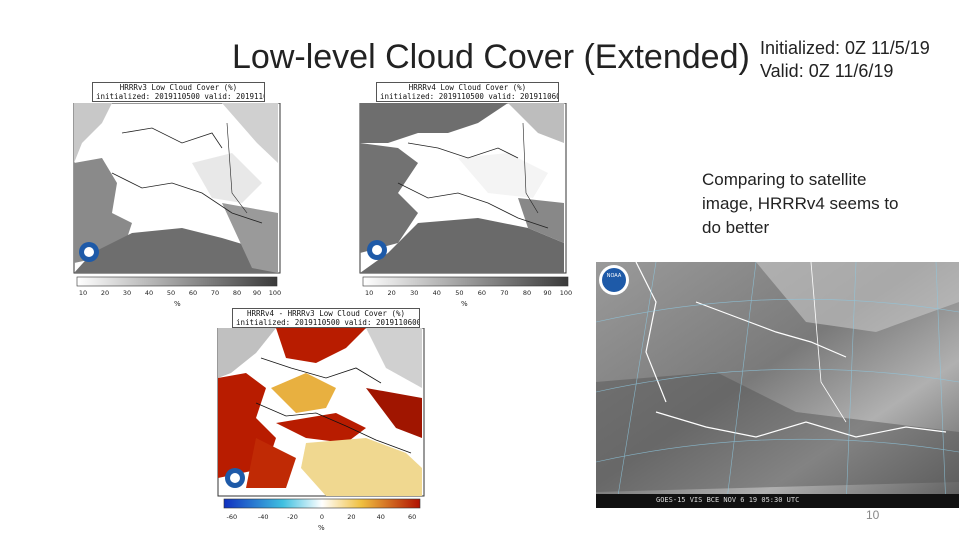 Image resolution: width=960 pixels, height=540 pixels. What do you see at coordinates (728, 500) in the screenshot?
I see `satellite-footer: GOES-15 VIS BCE NOV 6 19 05:30 UTC` at bounding box center [728, 500].